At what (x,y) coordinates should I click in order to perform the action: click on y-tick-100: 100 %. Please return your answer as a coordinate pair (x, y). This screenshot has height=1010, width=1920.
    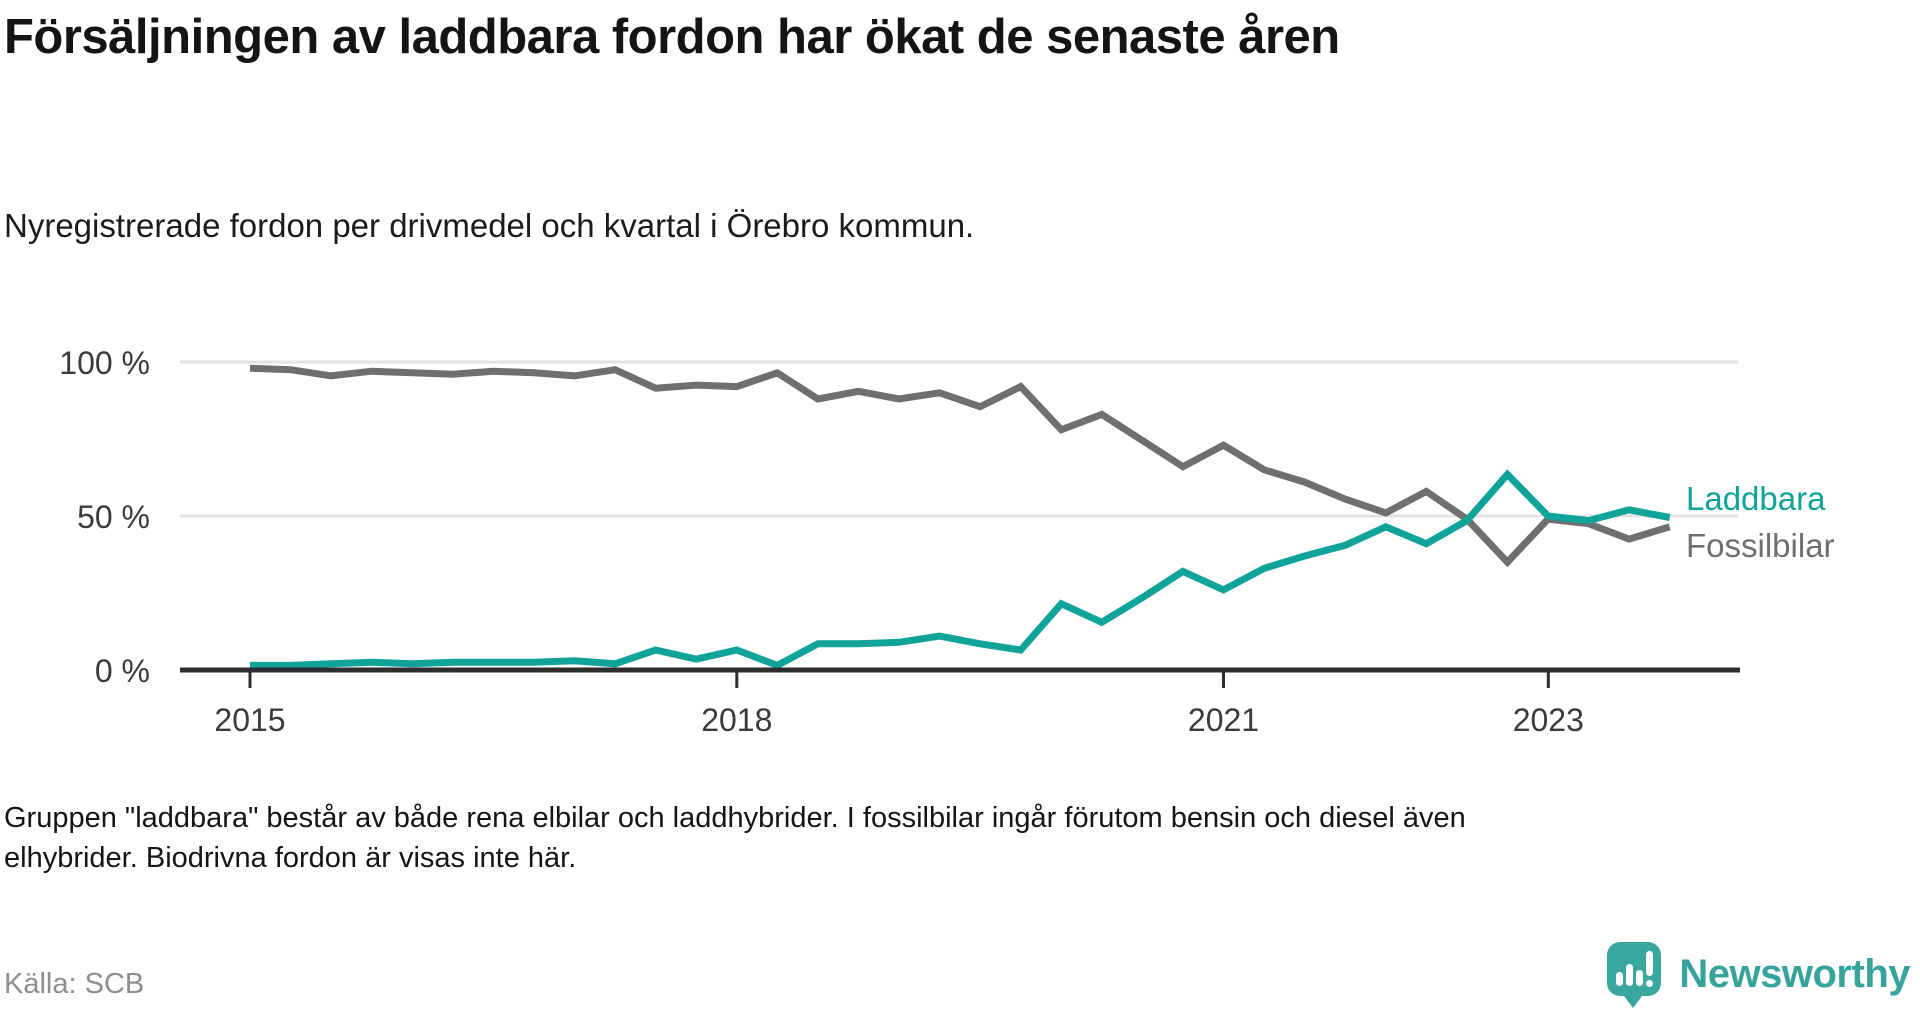
    Looking at the image, I should click on (104, 363).